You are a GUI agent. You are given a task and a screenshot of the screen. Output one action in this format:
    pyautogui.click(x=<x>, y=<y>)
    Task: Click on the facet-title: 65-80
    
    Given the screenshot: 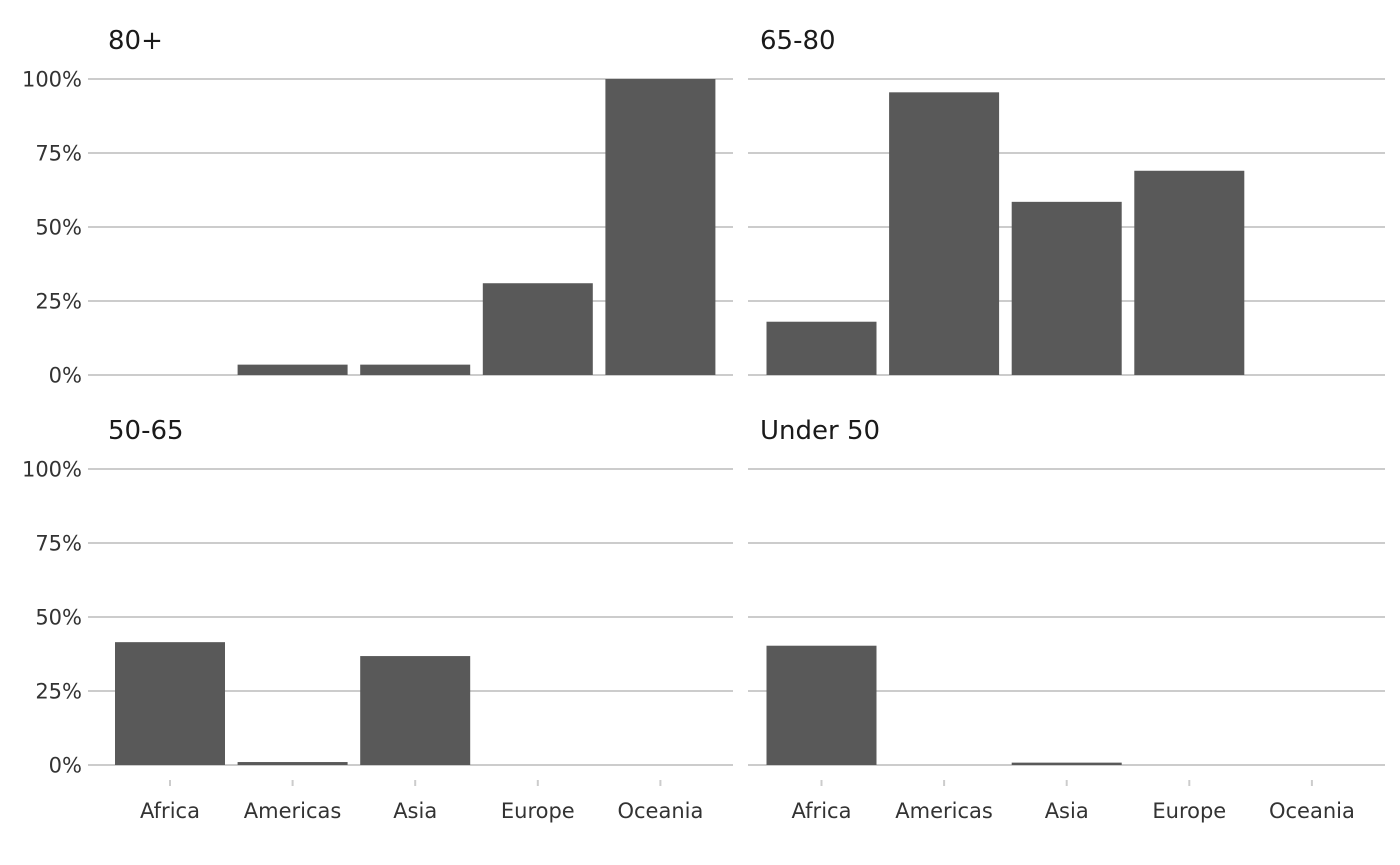 What is the action you would take?
    pyautogui.click(x=798, y=41)
    